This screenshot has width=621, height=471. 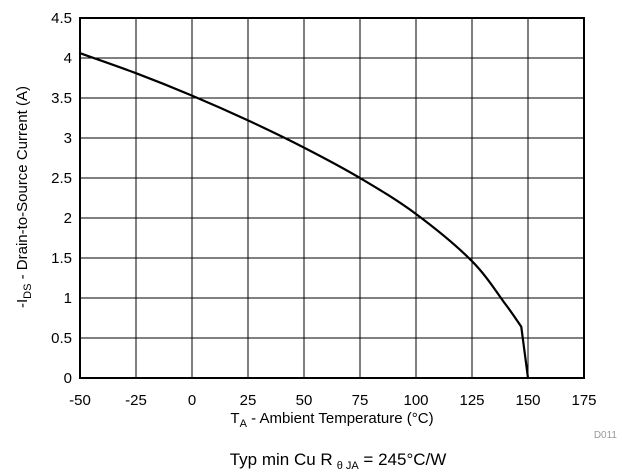 I want to click on x-axis-label-sub: A, so click(x=244, y=424).